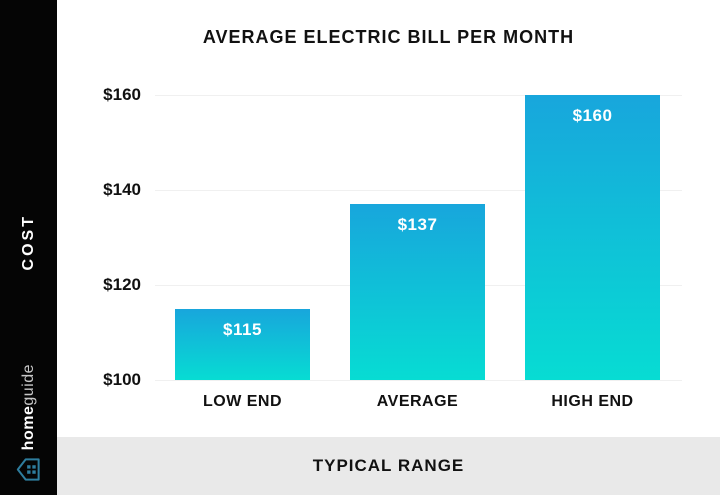 Image resolution: width=720 pixels, height=495 pixels. I want to click on bar-low-end-value: $115, so click(242, 329).